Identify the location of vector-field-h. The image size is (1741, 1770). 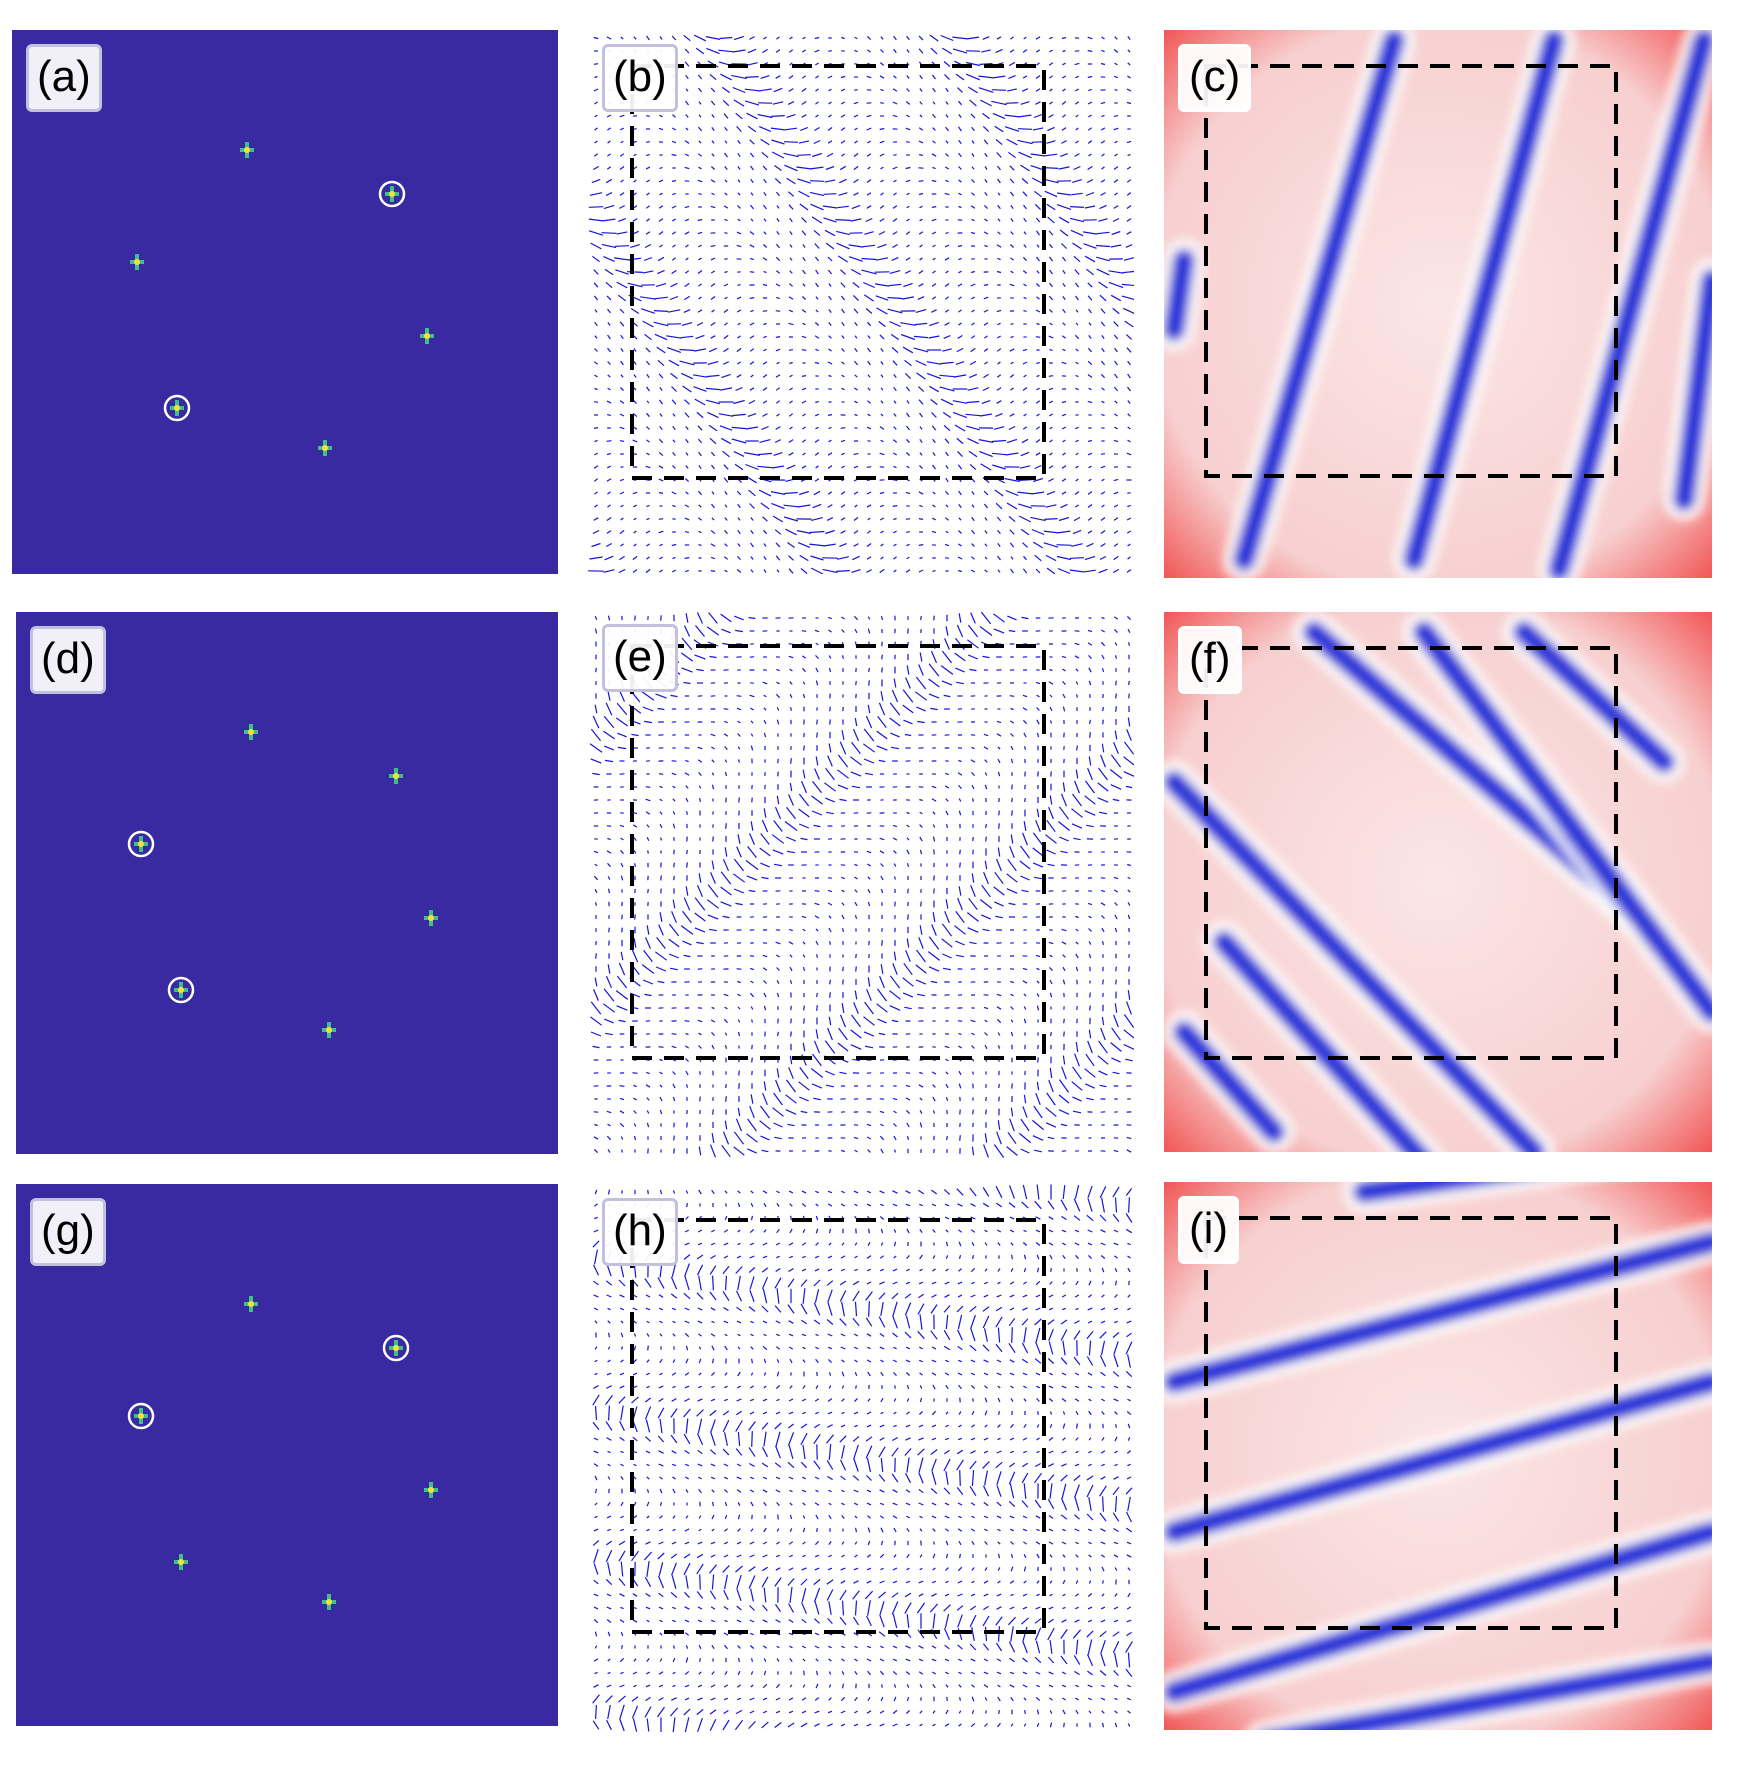
(862, 1458).